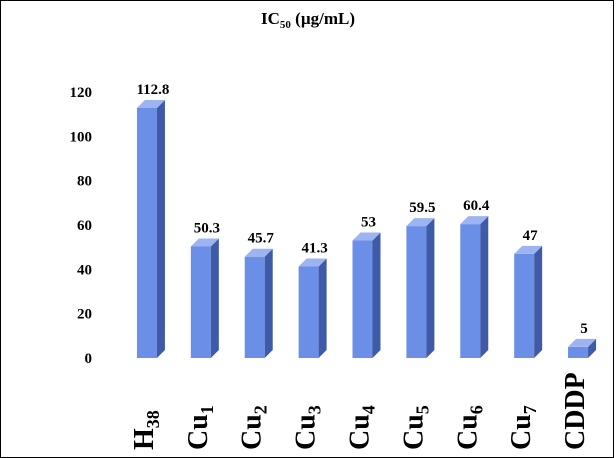 The width and height of the screenshot is (616, 458). Describe the element at coordinates (531, 236) in the screenshot. I see `data-label: 47` at that location.